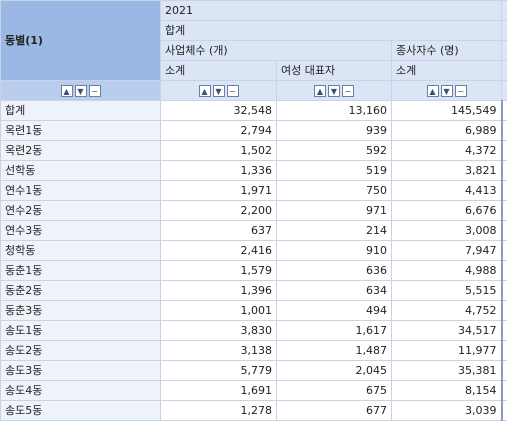 The width and height of the screenshot is (507, 426). I want to click on business-subtotal-cell: 1,691, so click(218, 390).